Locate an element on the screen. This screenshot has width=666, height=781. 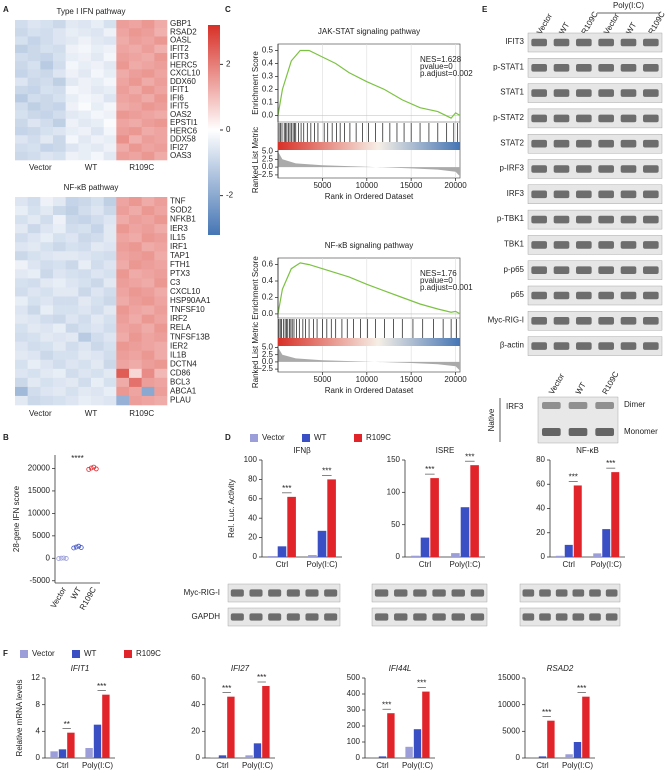
gene-label: CXCL10 is located at coordinates (185, 291).